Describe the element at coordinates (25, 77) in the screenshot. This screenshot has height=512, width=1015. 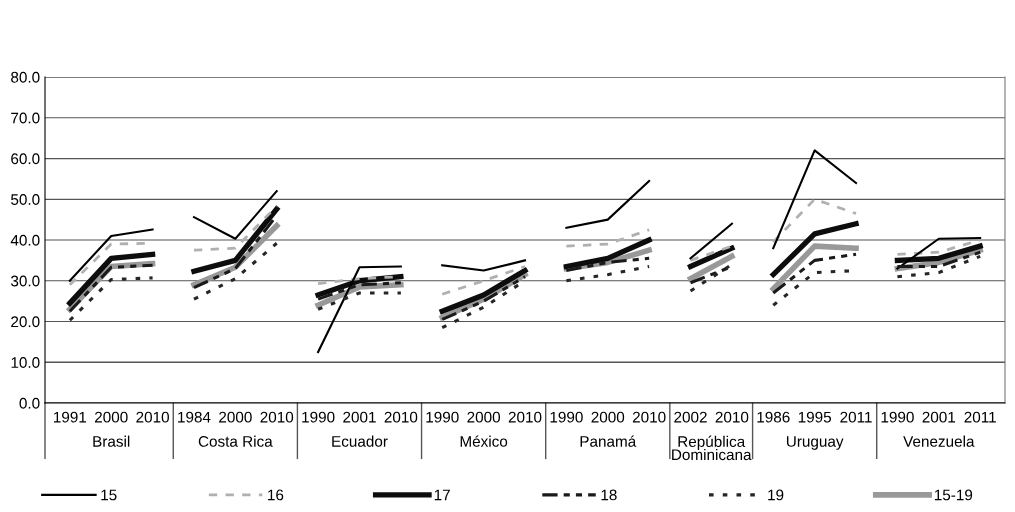
I see `y-tick-label: 80.0` at that location.